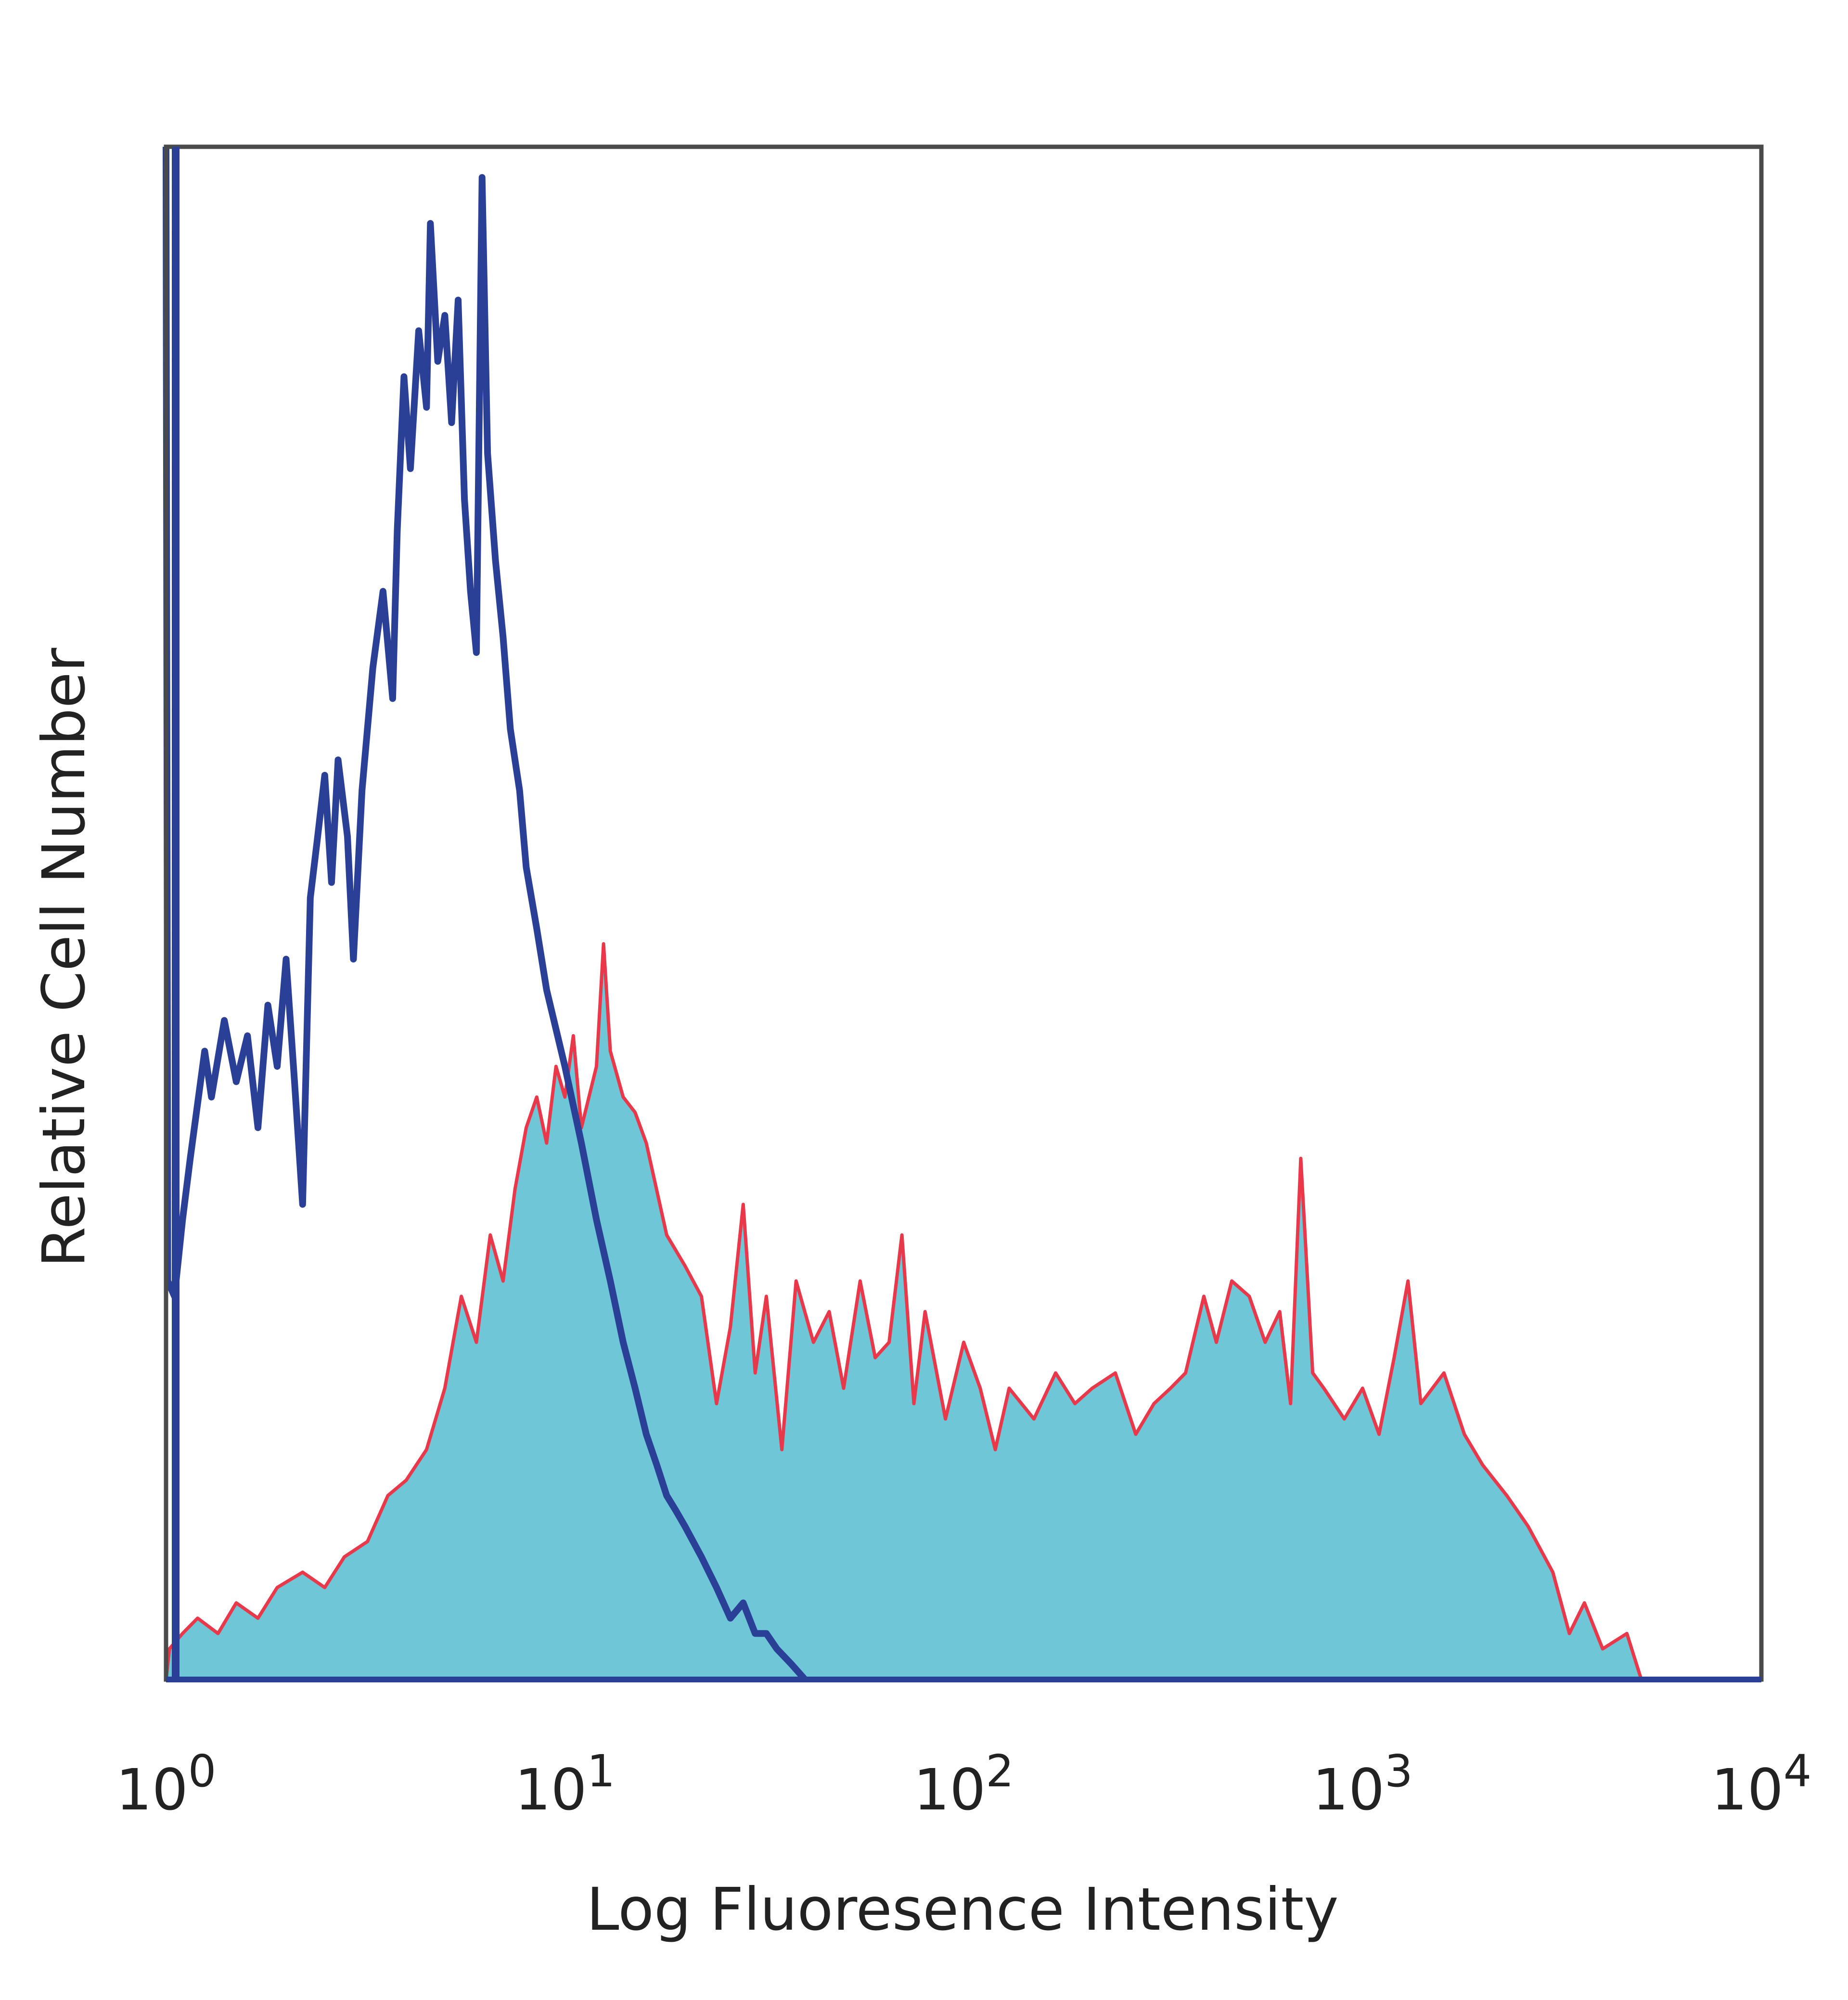 This screenshot has height=2000, width=1848. I want to click on x-tick-label: 10², so click(963, 1784).